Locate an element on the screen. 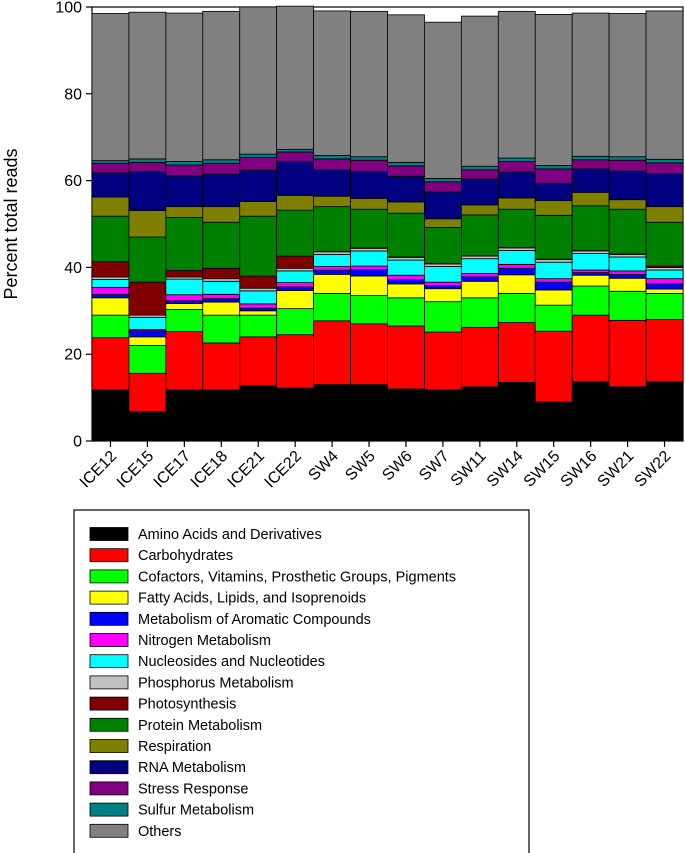  bar-segment-sw6-nitrogen-metabolism is located at coordinates (406, 277).